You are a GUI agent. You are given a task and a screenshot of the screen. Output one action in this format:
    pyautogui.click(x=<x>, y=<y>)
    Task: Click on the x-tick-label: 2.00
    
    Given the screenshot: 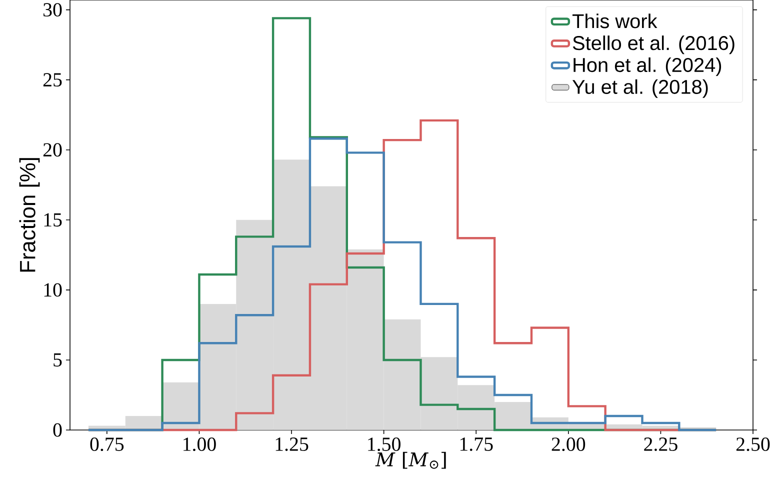 What is the action you would take?
    pyautogui.click(x=569, y=445)
    